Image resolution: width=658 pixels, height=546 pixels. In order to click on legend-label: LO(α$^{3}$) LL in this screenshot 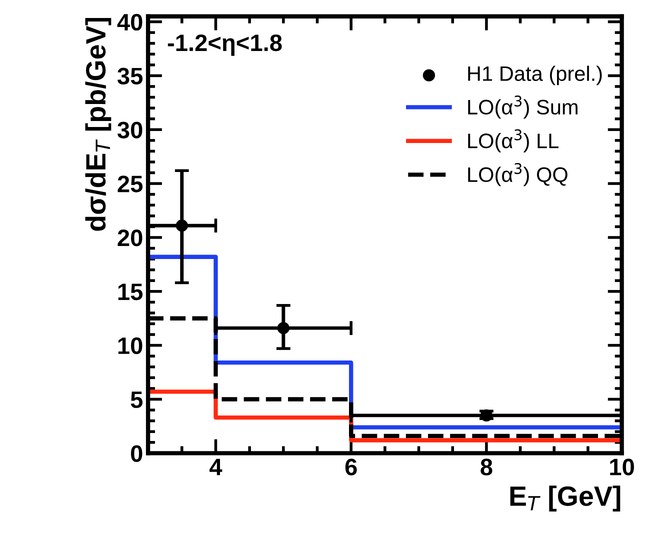, I will do `click(513, 140)`.